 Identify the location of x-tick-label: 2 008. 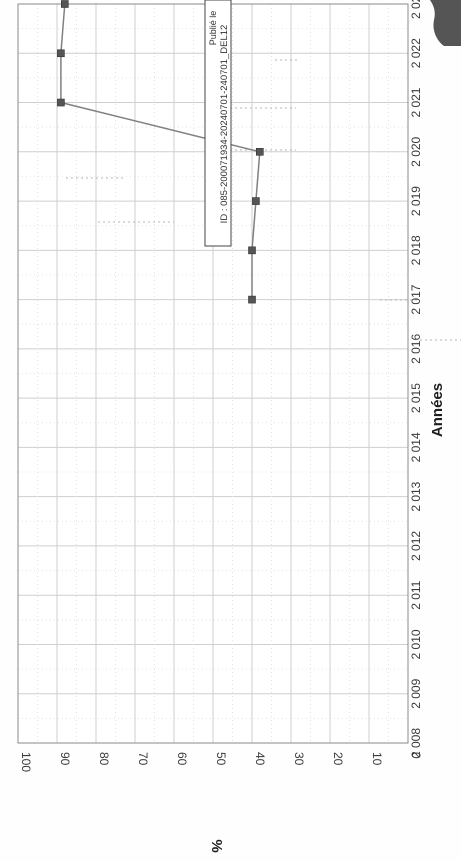
(416, 743).